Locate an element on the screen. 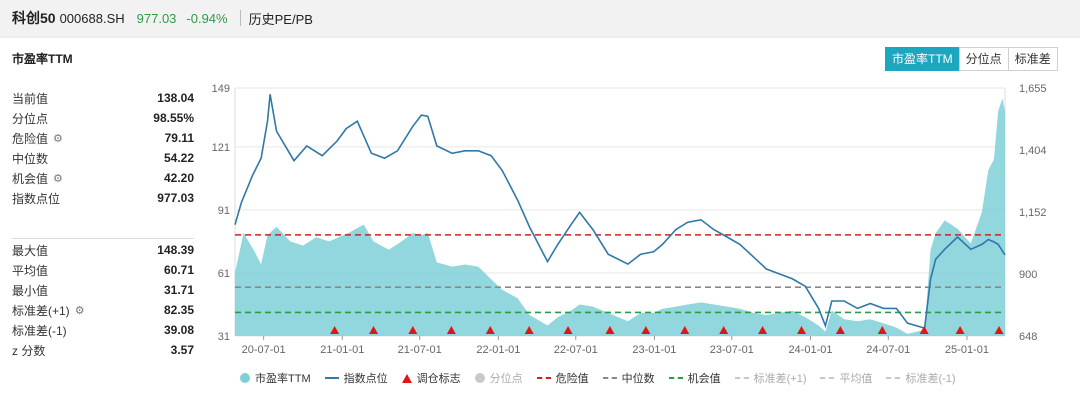  index-change: -0.94% is located at coordinates (207, 18).